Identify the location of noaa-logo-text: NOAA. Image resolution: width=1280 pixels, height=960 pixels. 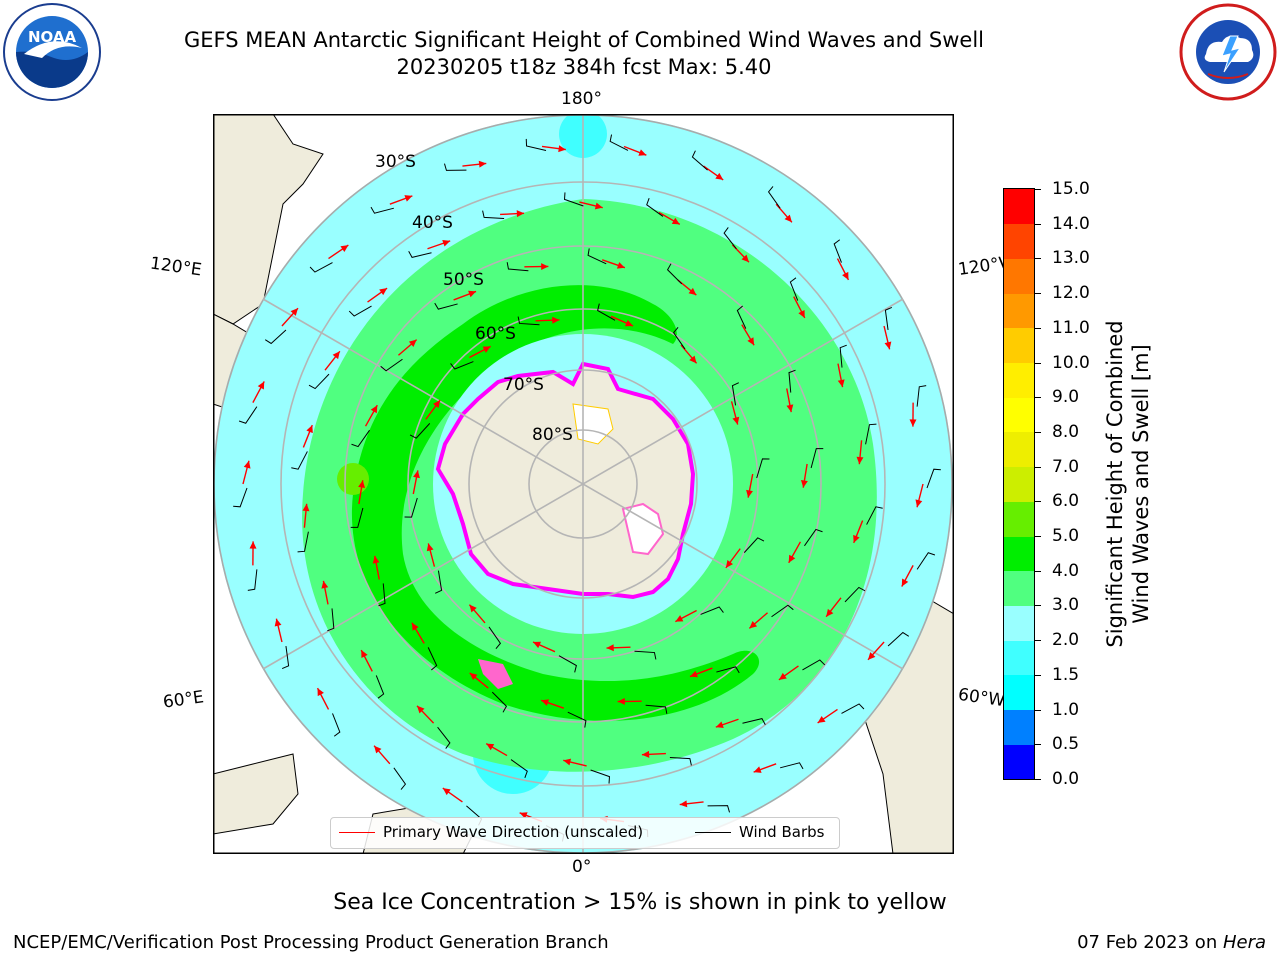
(52, 37).